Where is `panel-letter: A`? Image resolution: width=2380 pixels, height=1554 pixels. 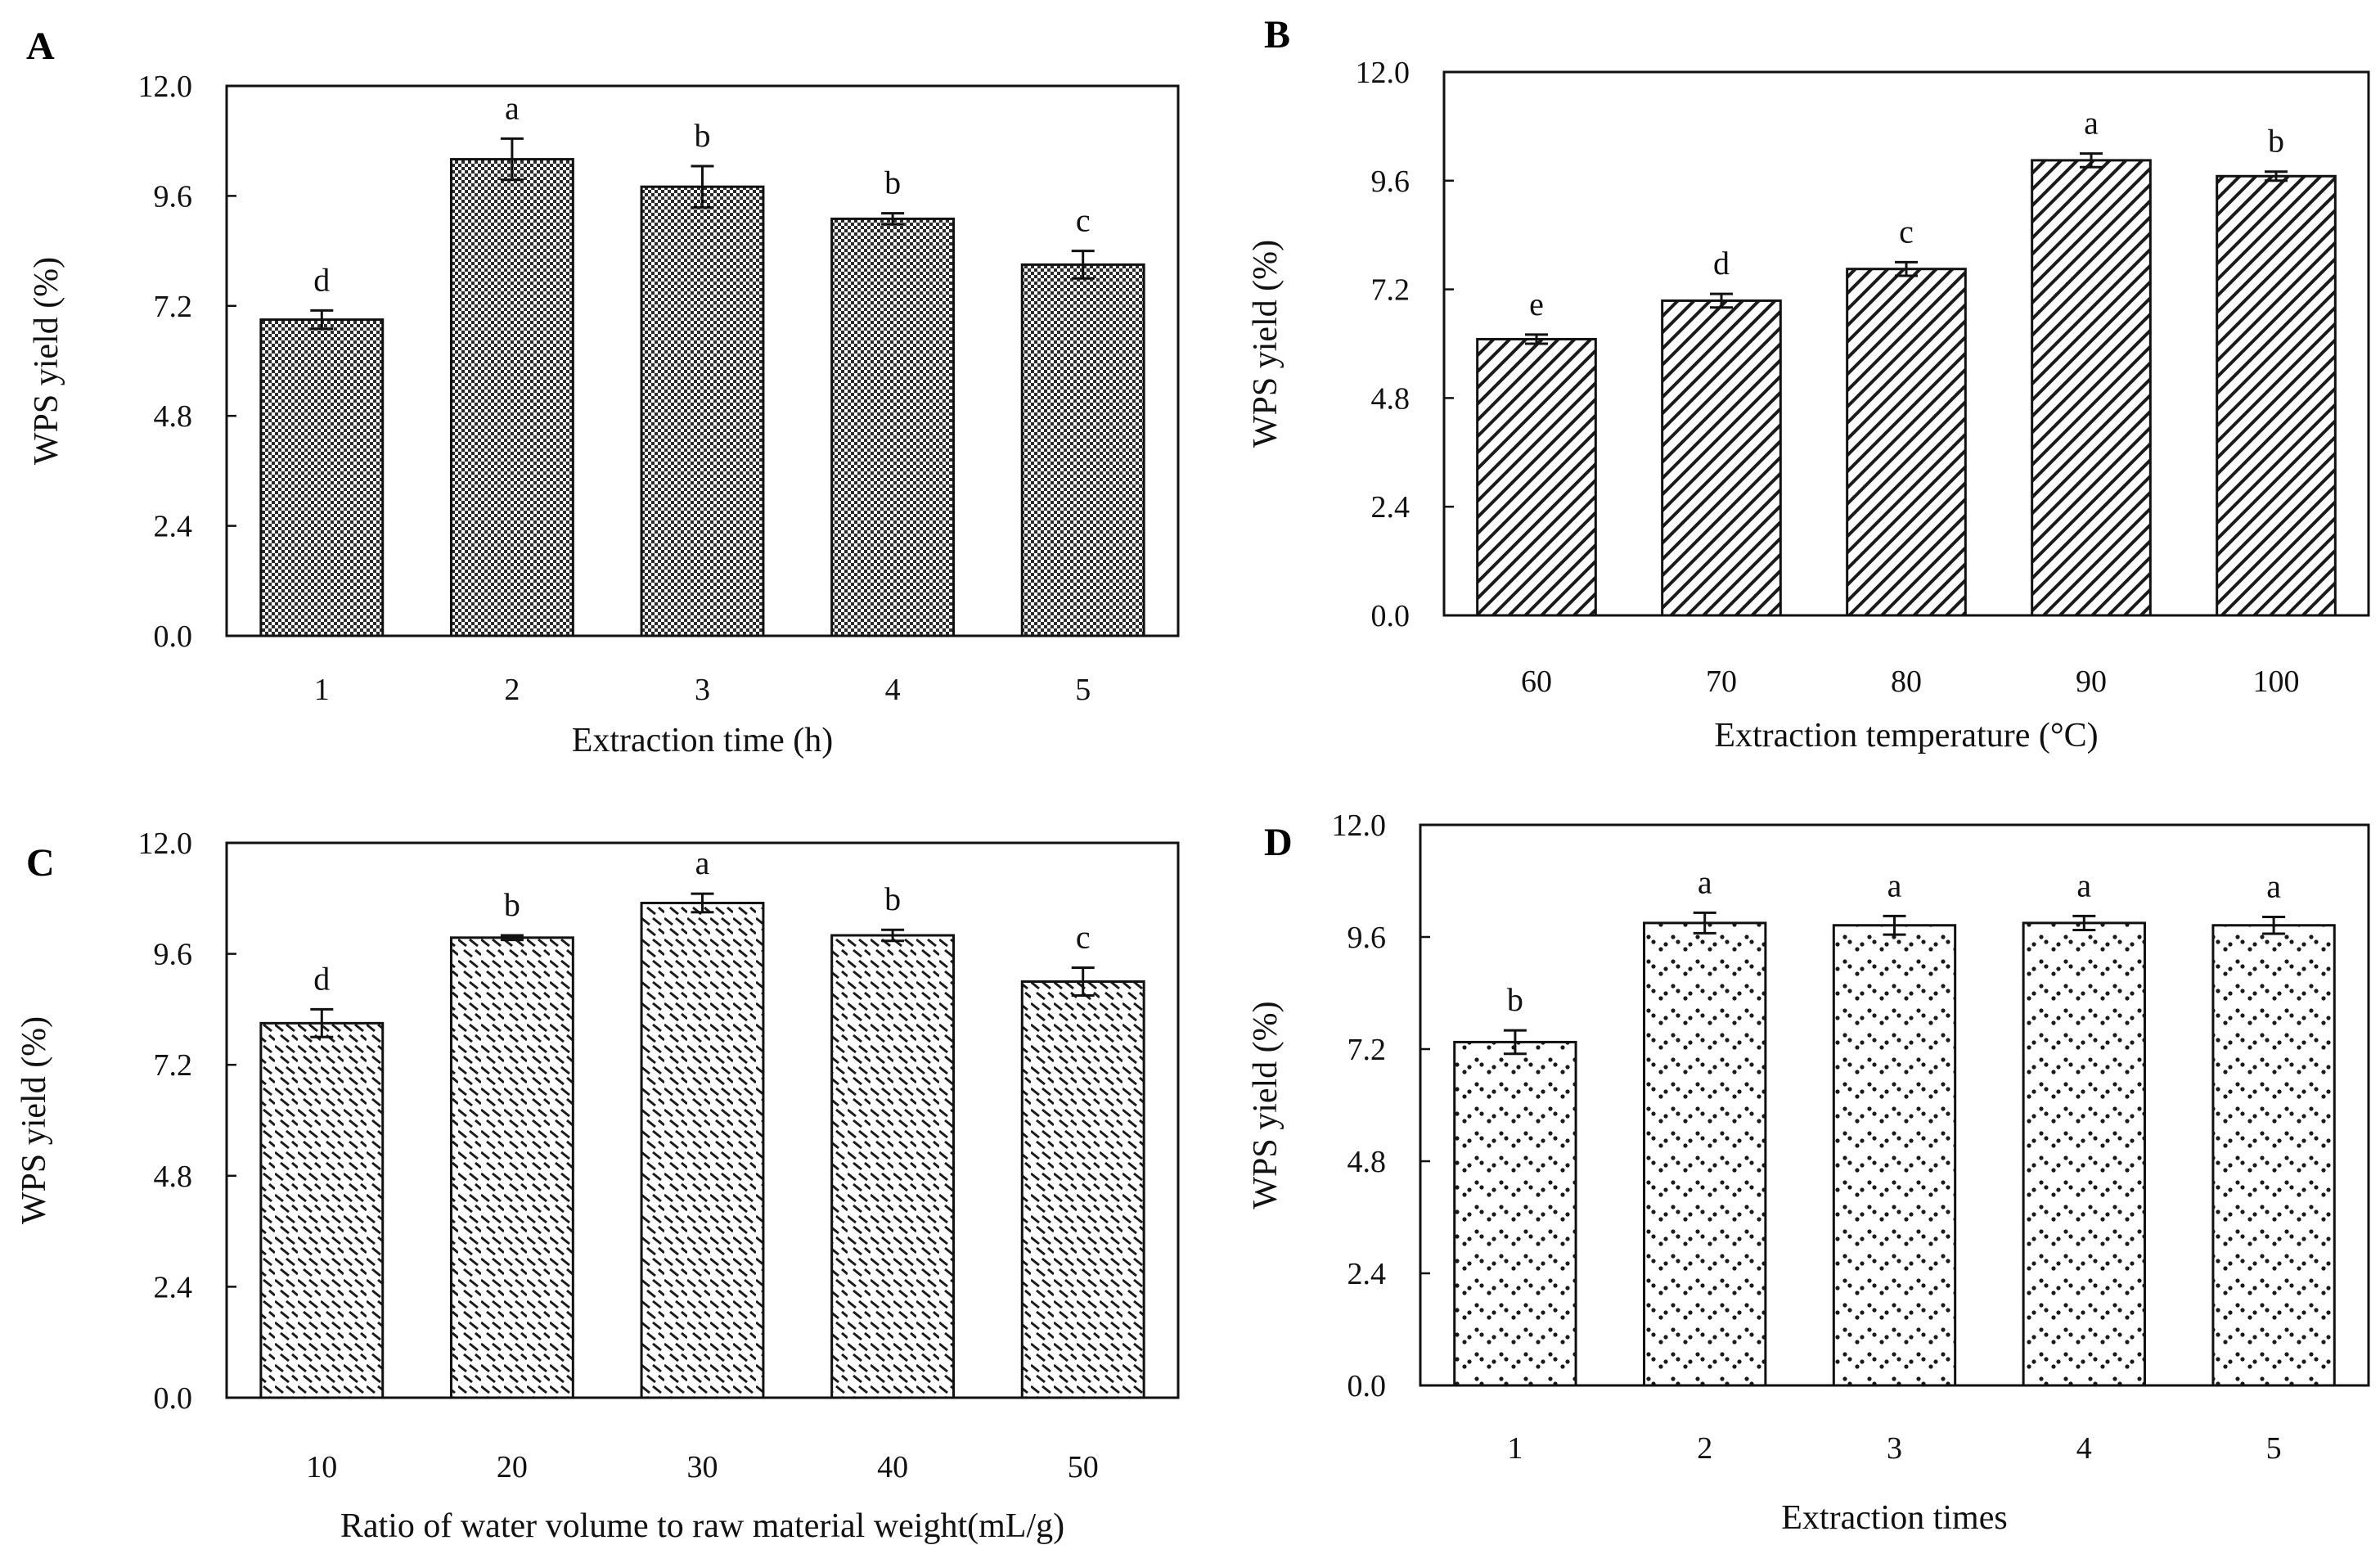
panel-letter: A is located at coordinates (40, 46).